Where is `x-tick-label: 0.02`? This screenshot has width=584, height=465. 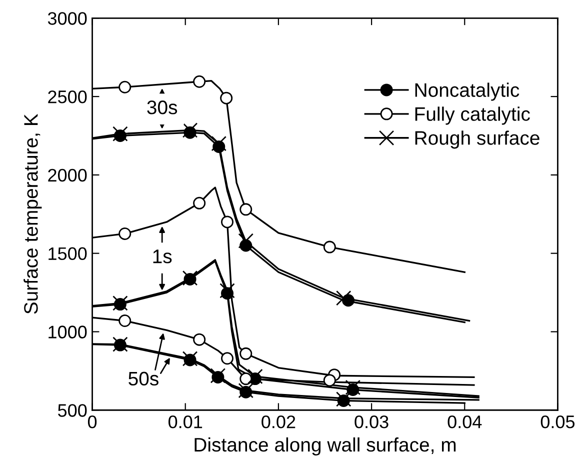
x-tick-label: 0.02 is located at coordinates (279, 421).